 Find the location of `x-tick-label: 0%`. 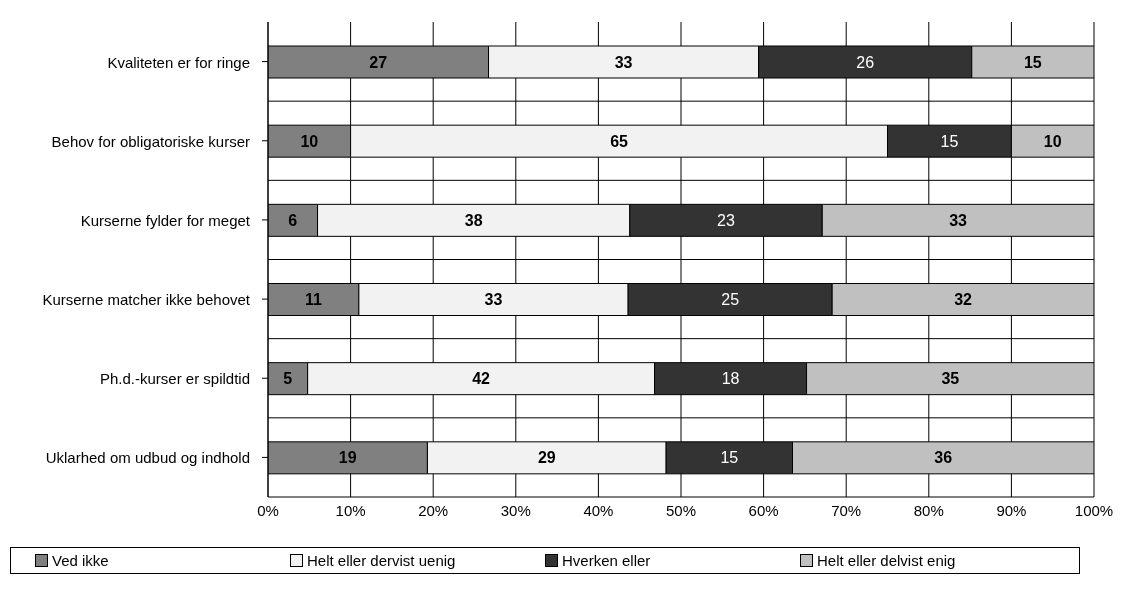

x-tick-label: 0% is located at coordinates (268, 510).